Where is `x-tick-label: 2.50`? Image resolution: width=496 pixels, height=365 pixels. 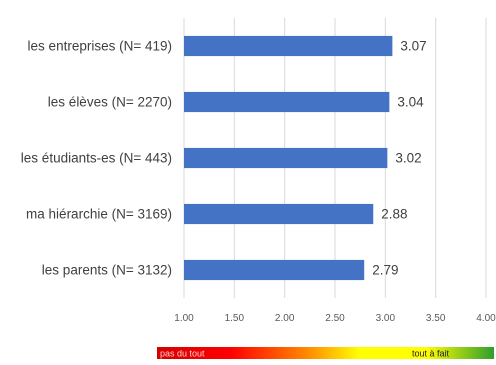 x-tick-label: 2.50 is located at coordinates (335, 318).